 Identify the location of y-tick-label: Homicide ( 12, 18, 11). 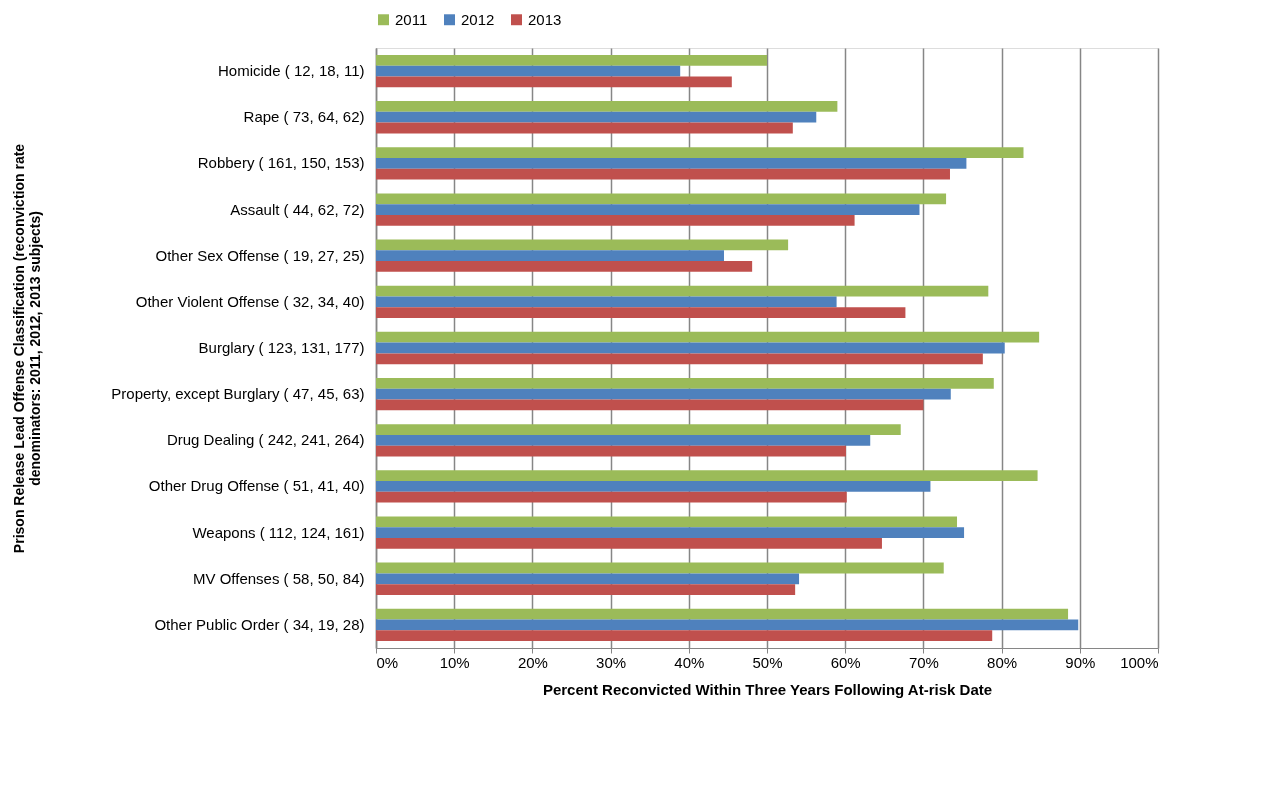
(291, 71).